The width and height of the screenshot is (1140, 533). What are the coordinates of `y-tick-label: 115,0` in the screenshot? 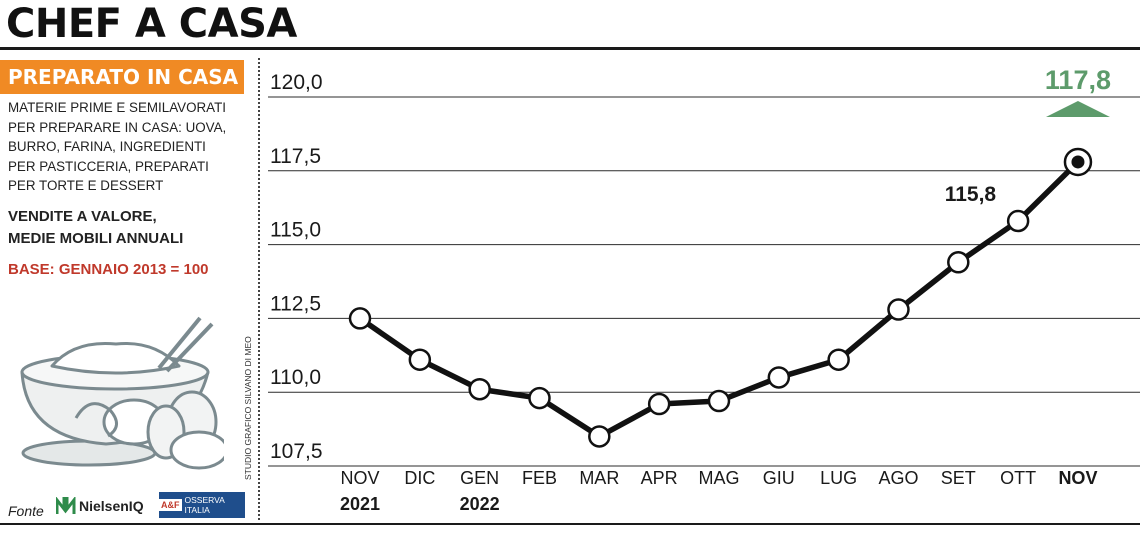 It's located at (295, 230).